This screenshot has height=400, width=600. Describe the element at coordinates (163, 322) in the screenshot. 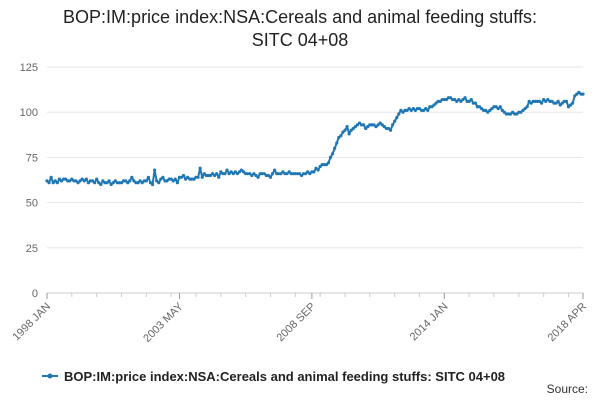

I see `x-tick-label: 2003 MAY` at that location.